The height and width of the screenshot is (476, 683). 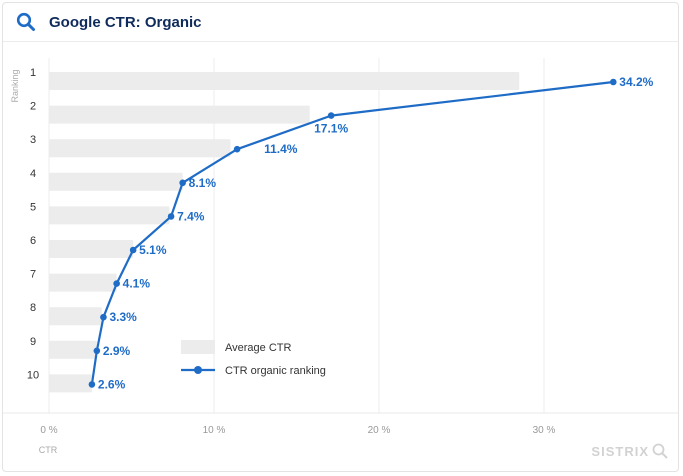 What do you see at coordinates (15, 85) in the screenshot?
I see `y-axis-label: Ranking` at bounding box center [15, 85].